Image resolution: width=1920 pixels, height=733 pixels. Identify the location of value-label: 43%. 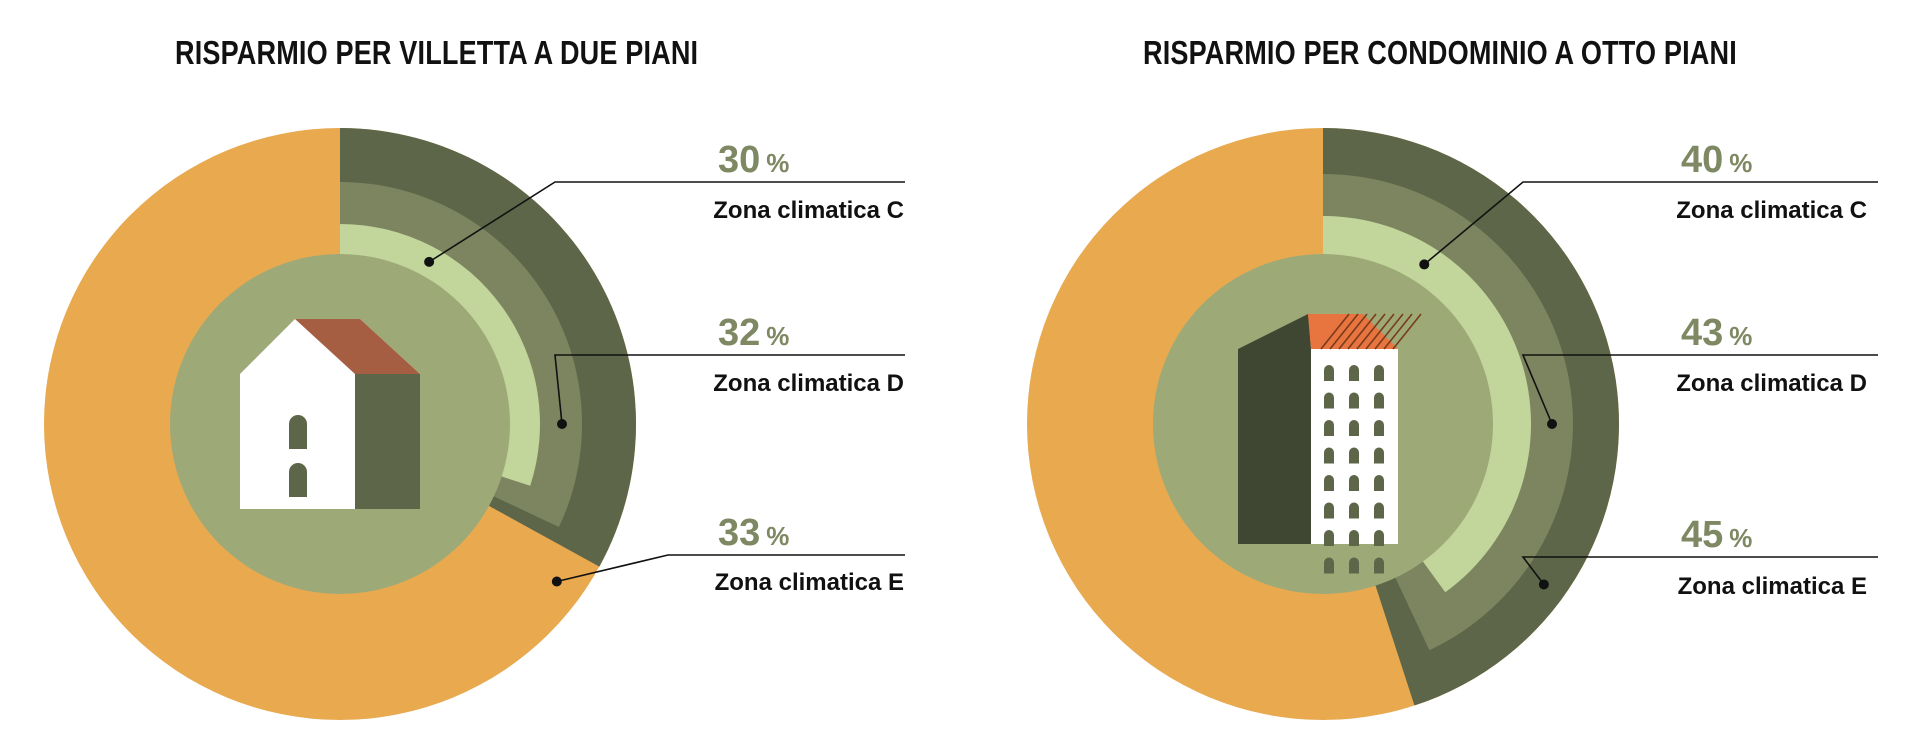
(1716, 333).